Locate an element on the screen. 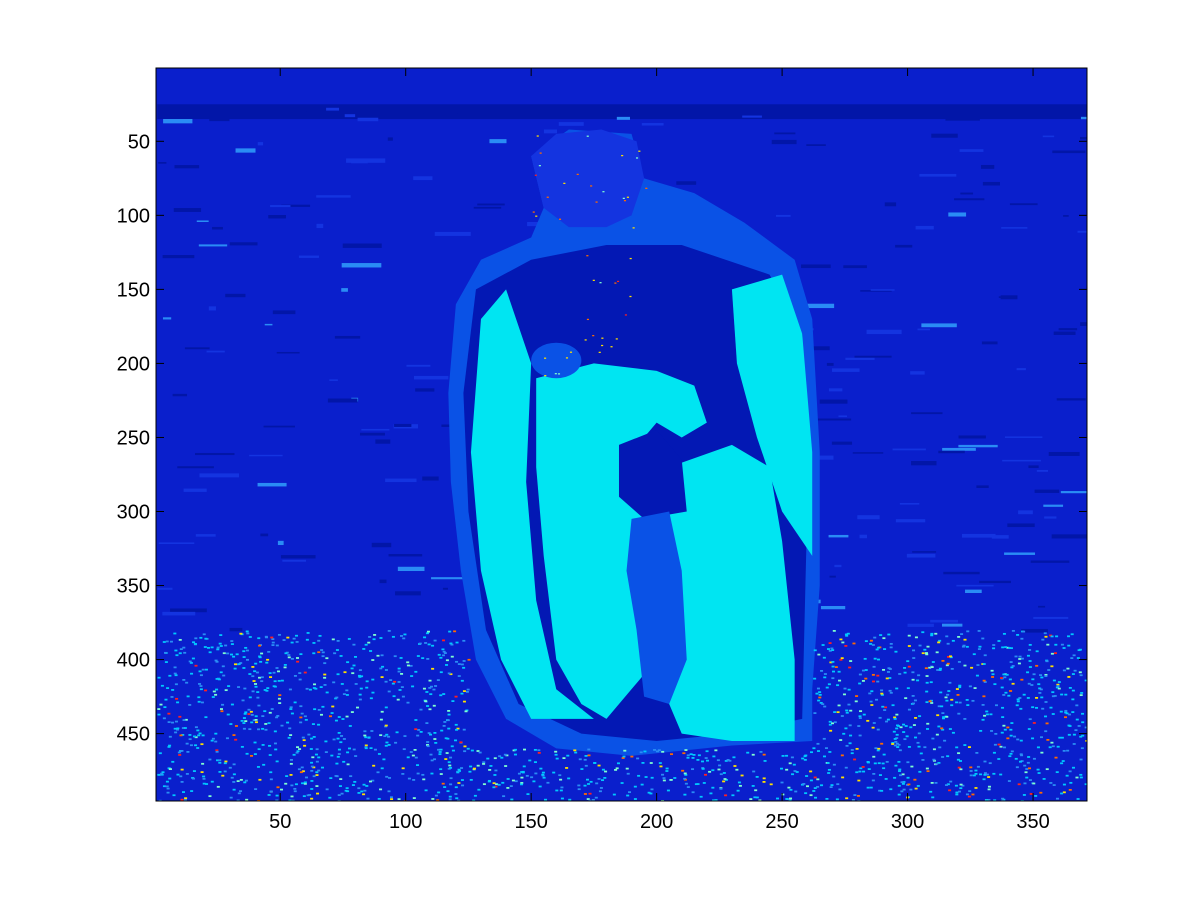 This screenshot has height=901, width=1201. y-tick-label: 300 is located at coordinates (133, 513).